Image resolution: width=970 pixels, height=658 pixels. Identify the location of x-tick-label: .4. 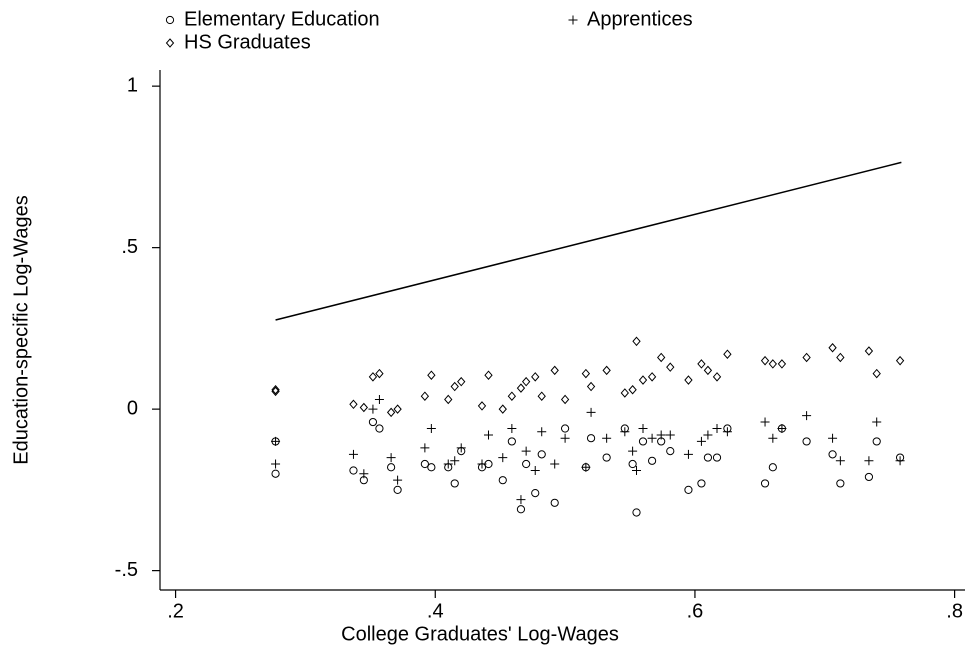
(435, 611).